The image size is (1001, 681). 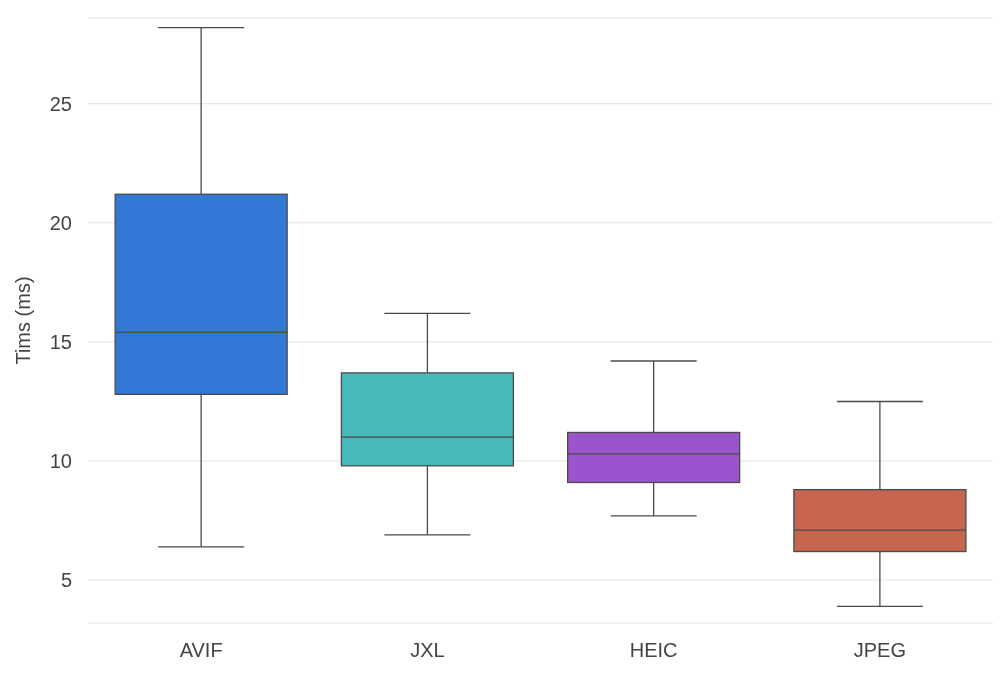 What do you see at coordinates (66, 580) in the screenshot?
I see `y-tick-label: 5` at bounding box center [66, 580].